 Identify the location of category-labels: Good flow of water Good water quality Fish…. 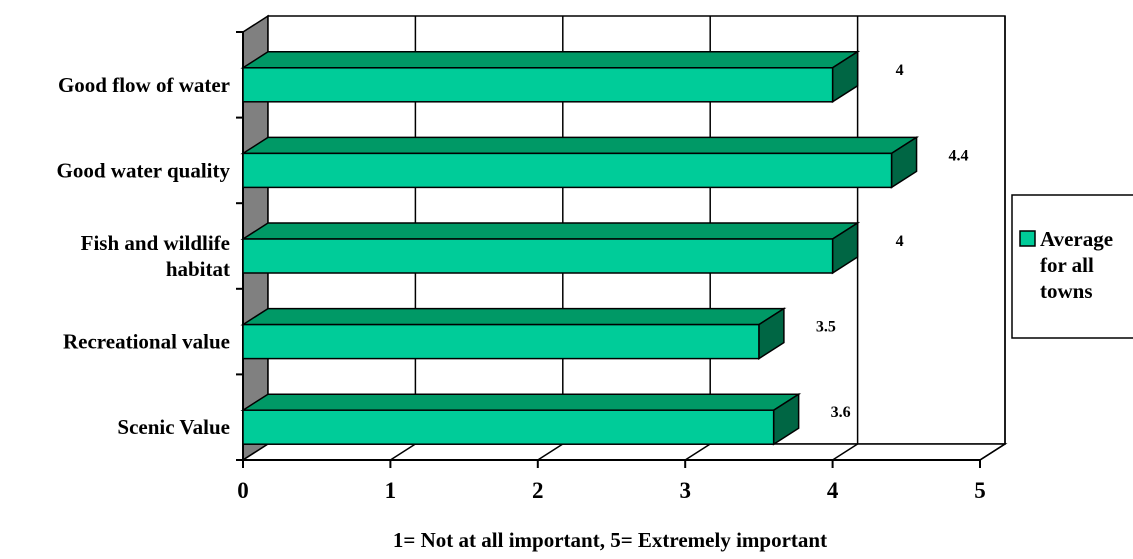
(144, 256).